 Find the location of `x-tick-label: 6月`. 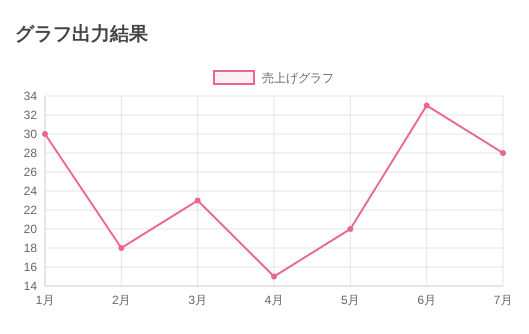

x-tick-label: 6月 is located at coordinates (426, 300).